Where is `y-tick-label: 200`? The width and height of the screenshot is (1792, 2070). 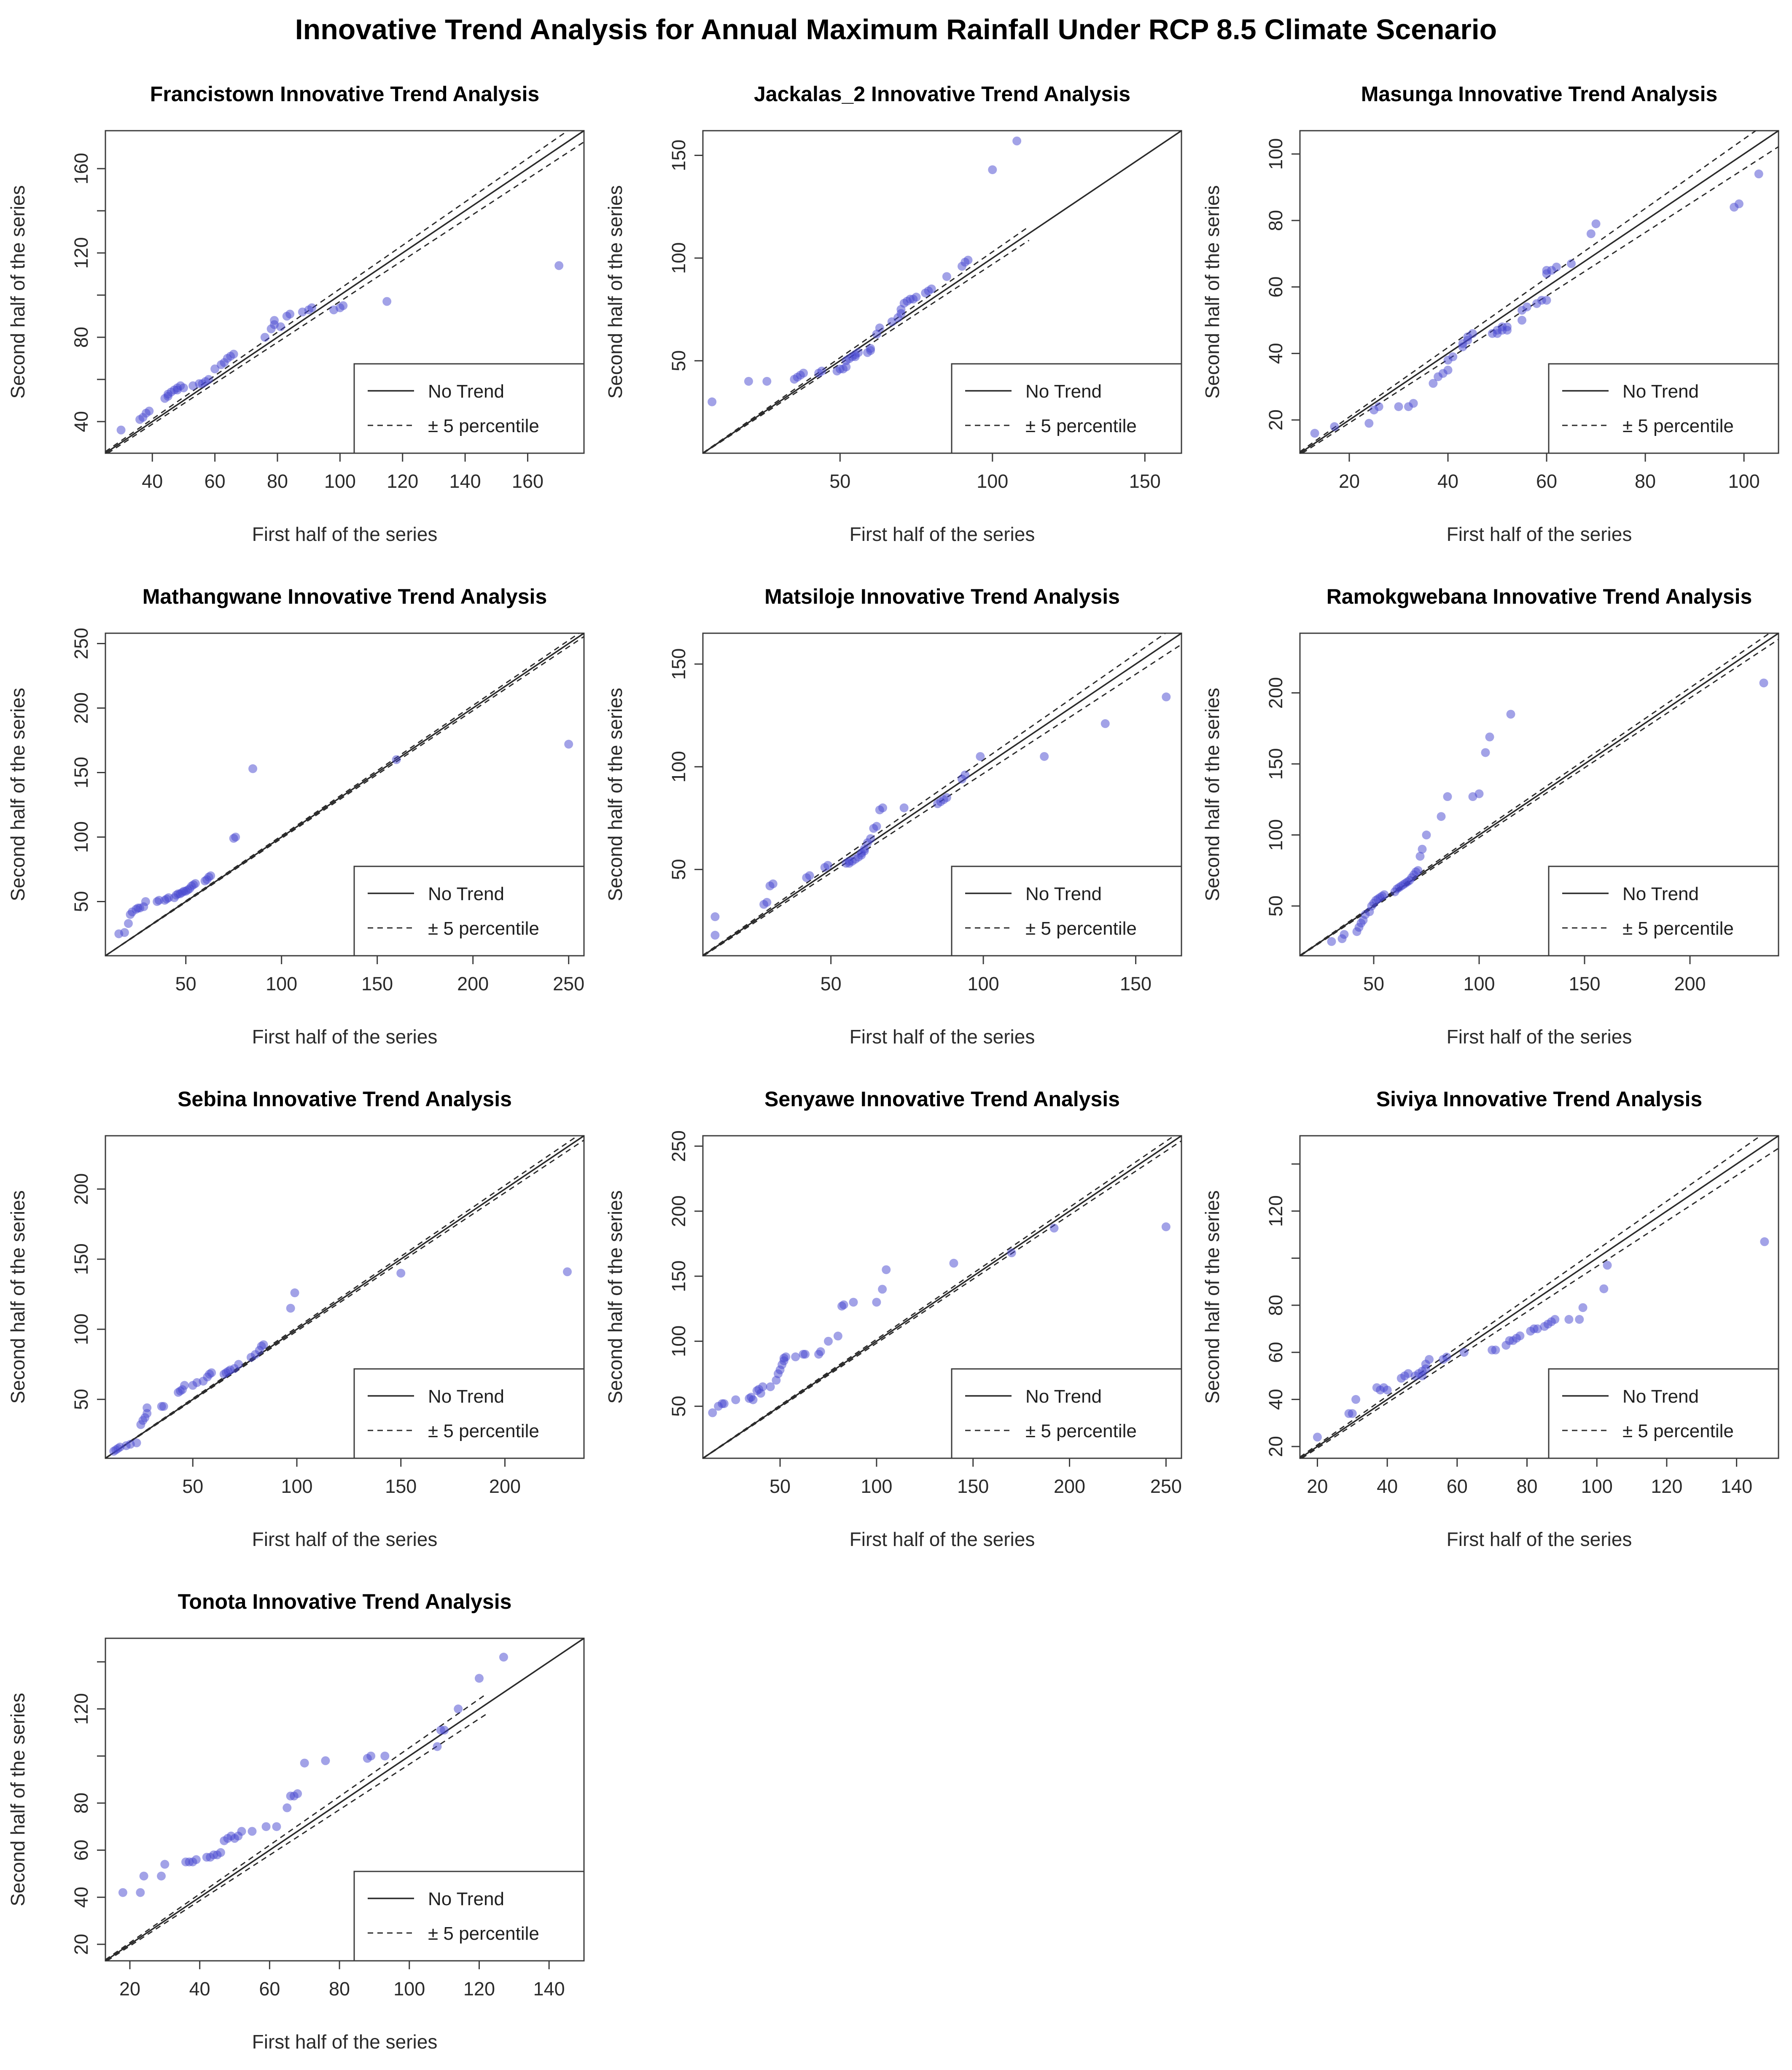
y-tick-label: 200 is located at coordinates (81, 1189).